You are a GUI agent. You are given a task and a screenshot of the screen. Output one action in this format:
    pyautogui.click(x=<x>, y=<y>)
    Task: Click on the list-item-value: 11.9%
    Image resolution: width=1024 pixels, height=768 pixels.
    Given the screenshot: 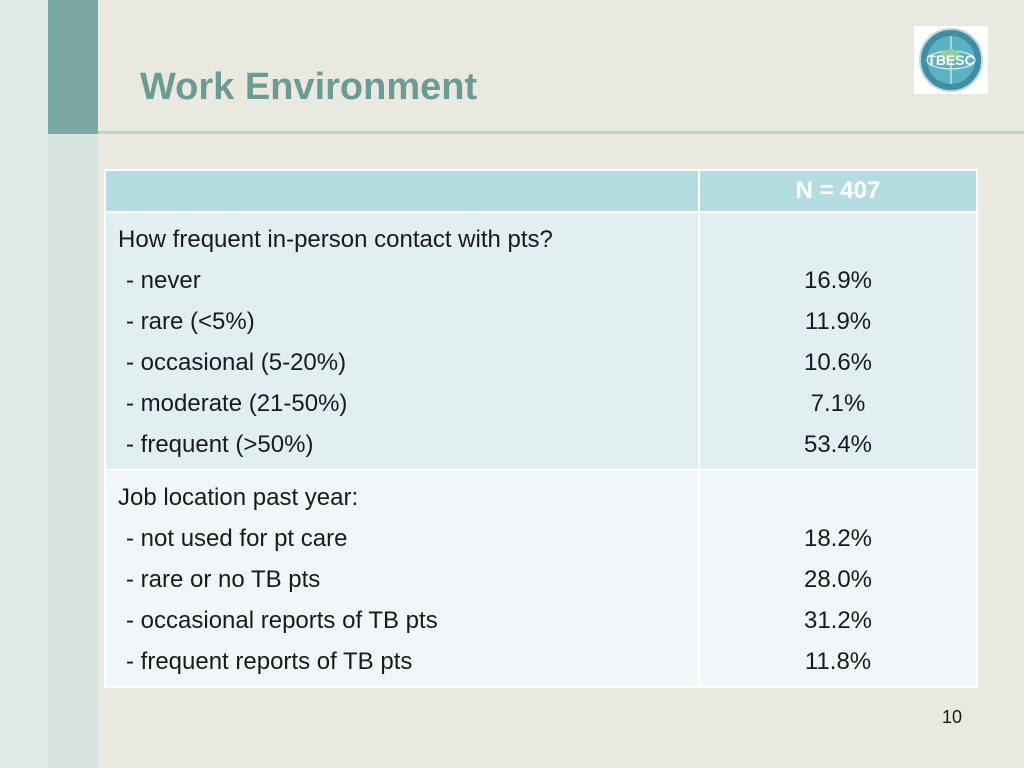 What is the action you would take?
    pyautogui.click(x=838, y=321)
    